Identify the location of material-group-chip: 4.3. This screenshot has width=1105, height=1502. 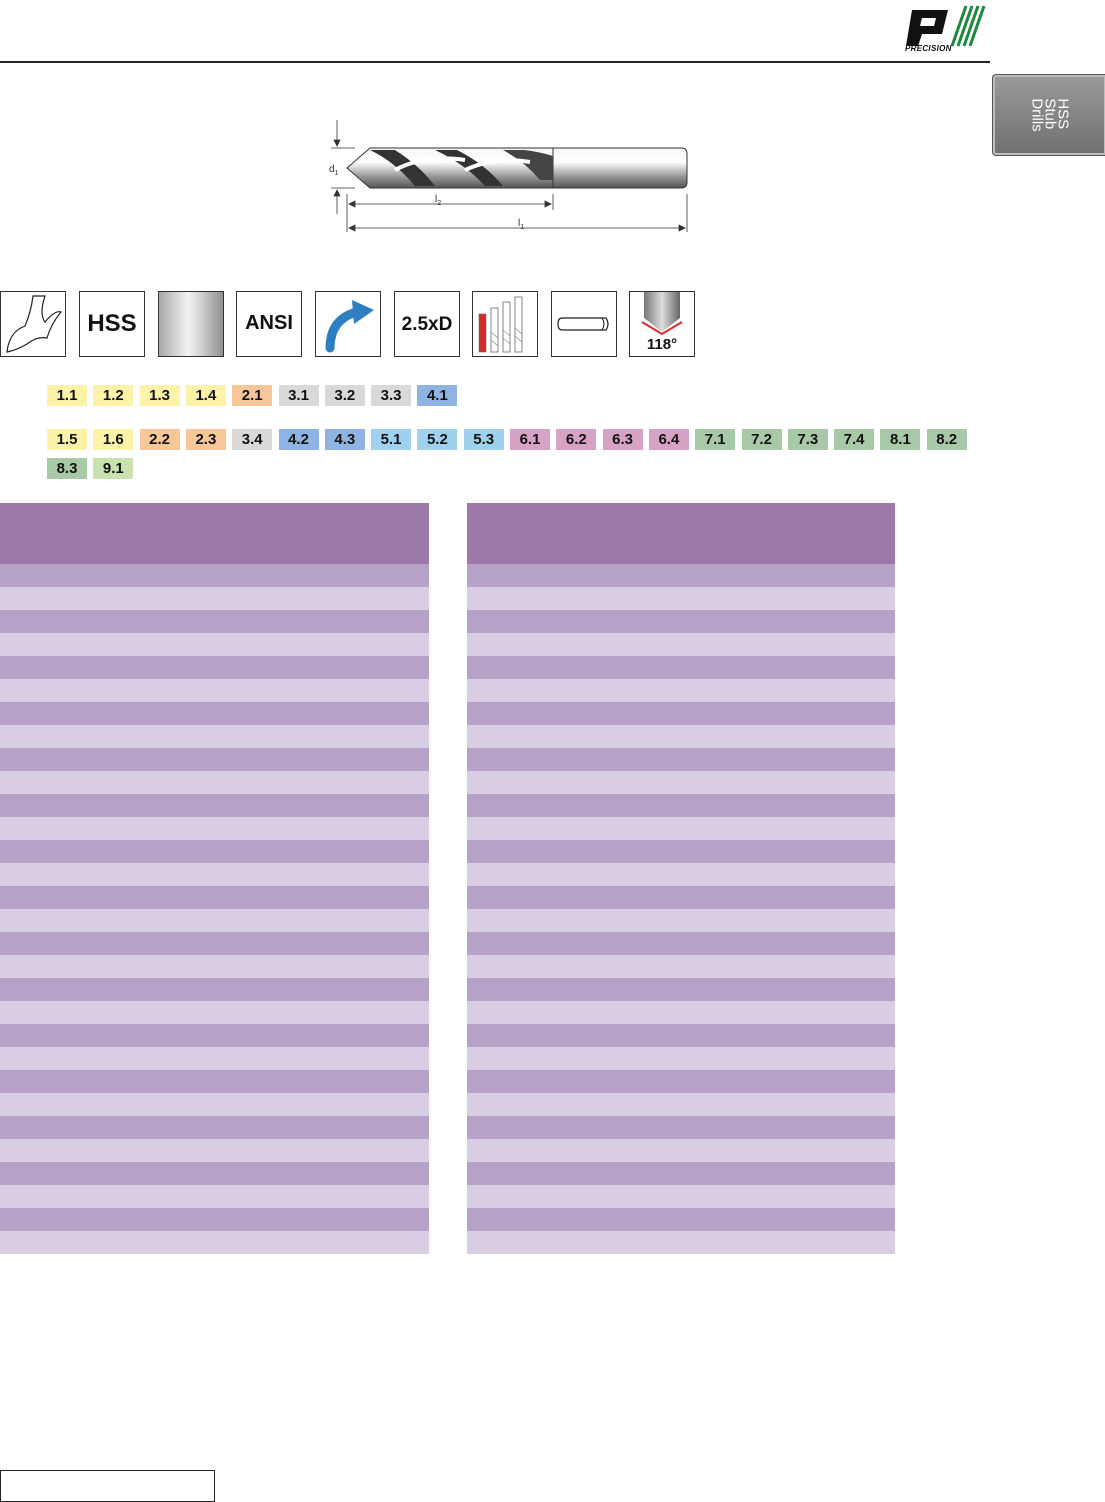
(344, 439).